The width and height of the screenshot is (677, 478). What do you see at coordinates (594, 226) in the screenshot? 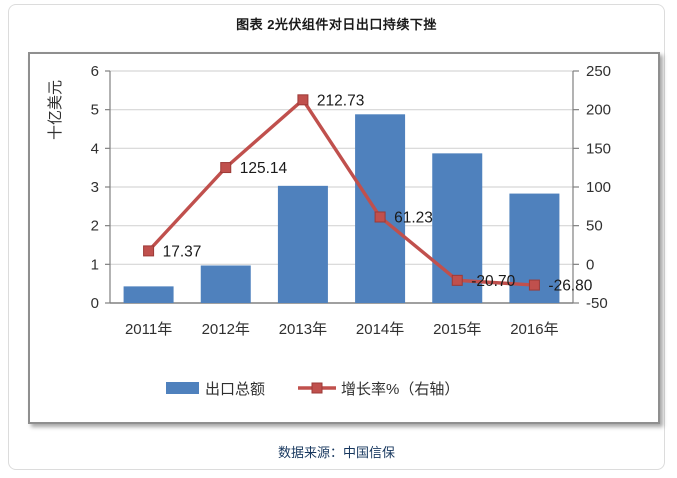
I see `right-axis-tick-label: 50` at bounding box center [594, 226].